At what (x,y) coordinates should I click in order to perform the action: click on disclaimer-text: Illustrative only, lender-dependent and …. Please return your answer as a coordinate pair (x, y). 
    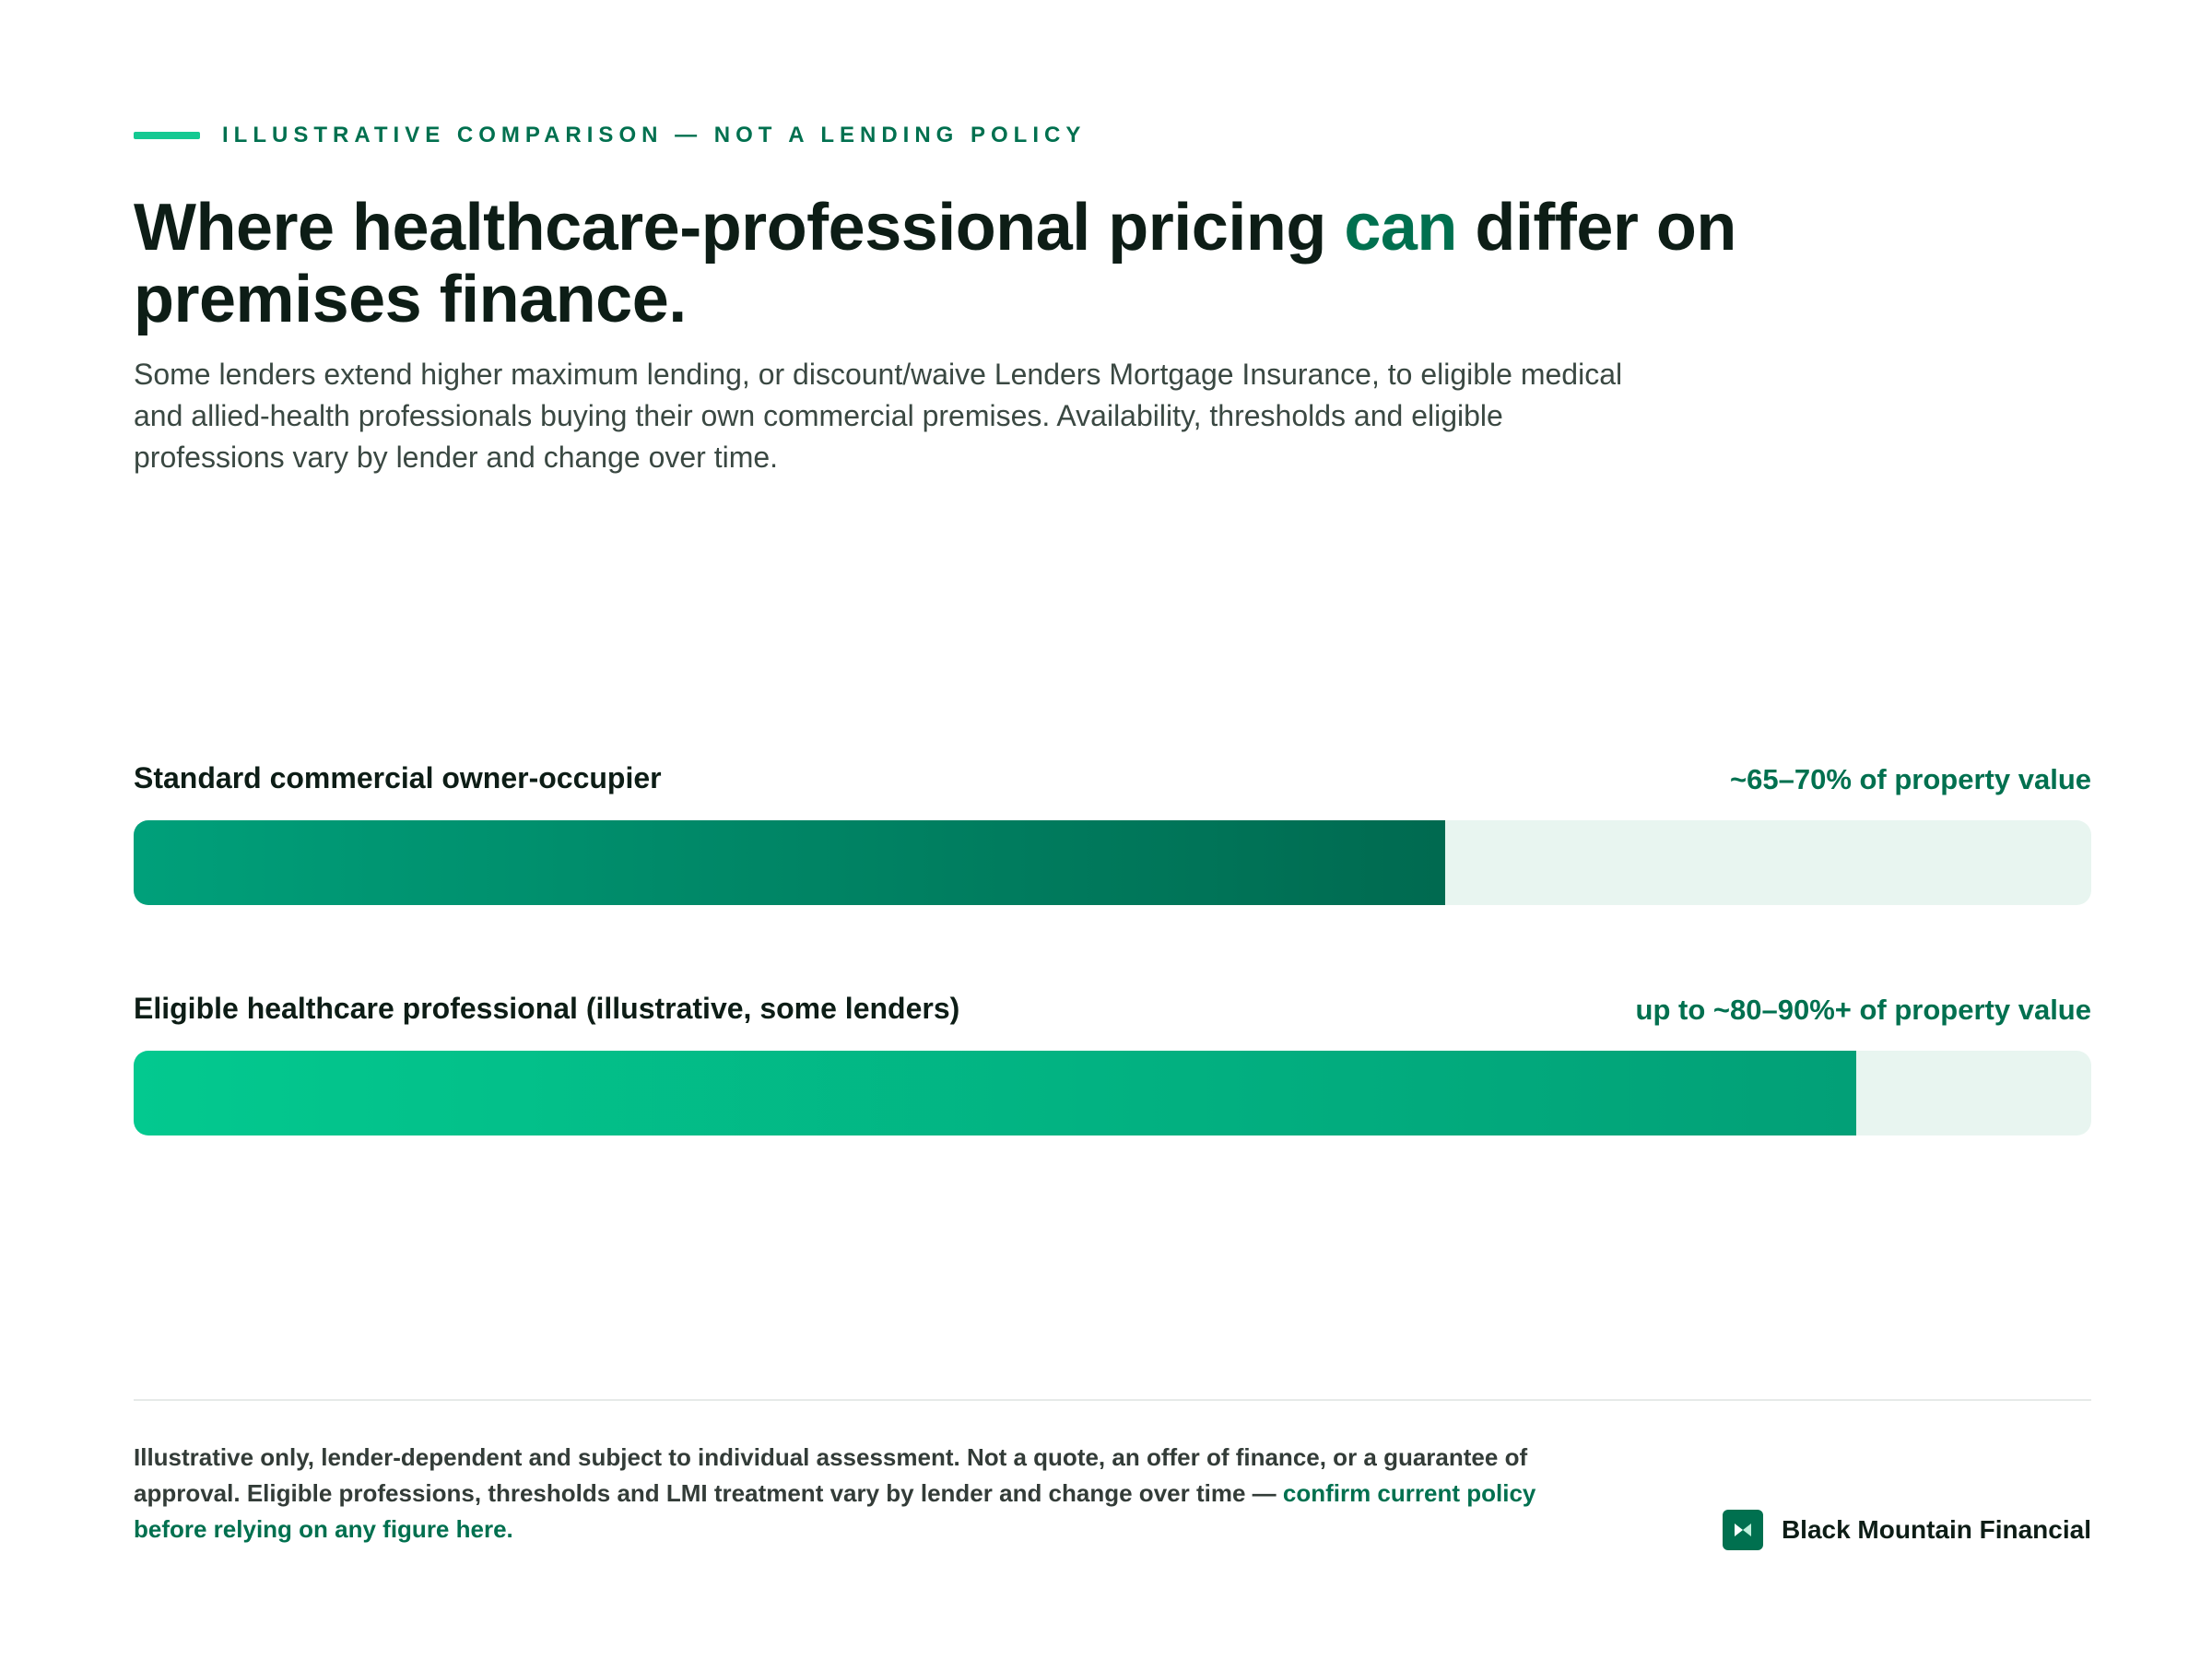
    Looking at the image, I should click on (831, 1475).